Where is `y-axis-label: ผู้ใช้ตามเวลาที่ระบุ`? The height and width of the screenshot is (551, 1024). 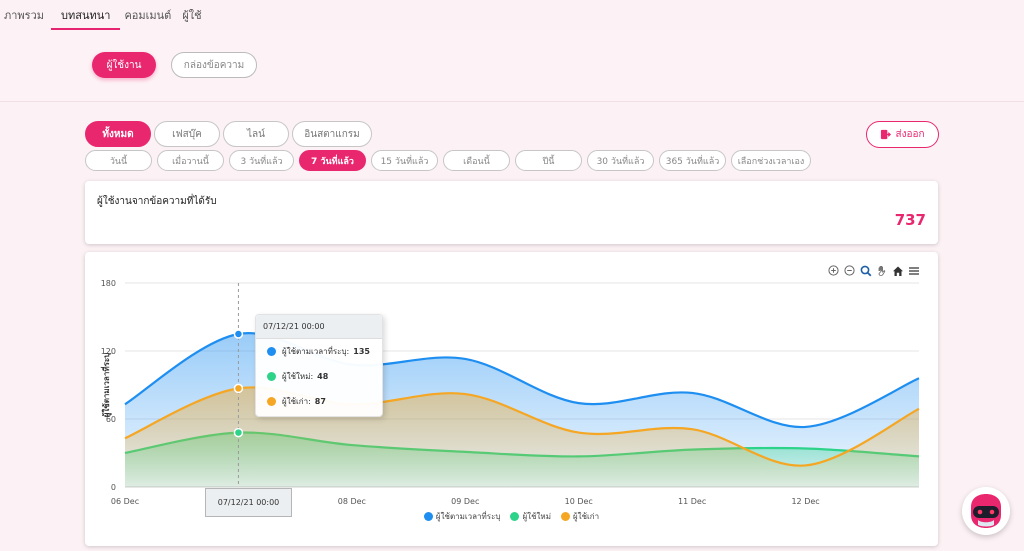 y-axis-label: ผู้ใช้ตามเวลาที่ระบุ is located at coordinates (106, 385).